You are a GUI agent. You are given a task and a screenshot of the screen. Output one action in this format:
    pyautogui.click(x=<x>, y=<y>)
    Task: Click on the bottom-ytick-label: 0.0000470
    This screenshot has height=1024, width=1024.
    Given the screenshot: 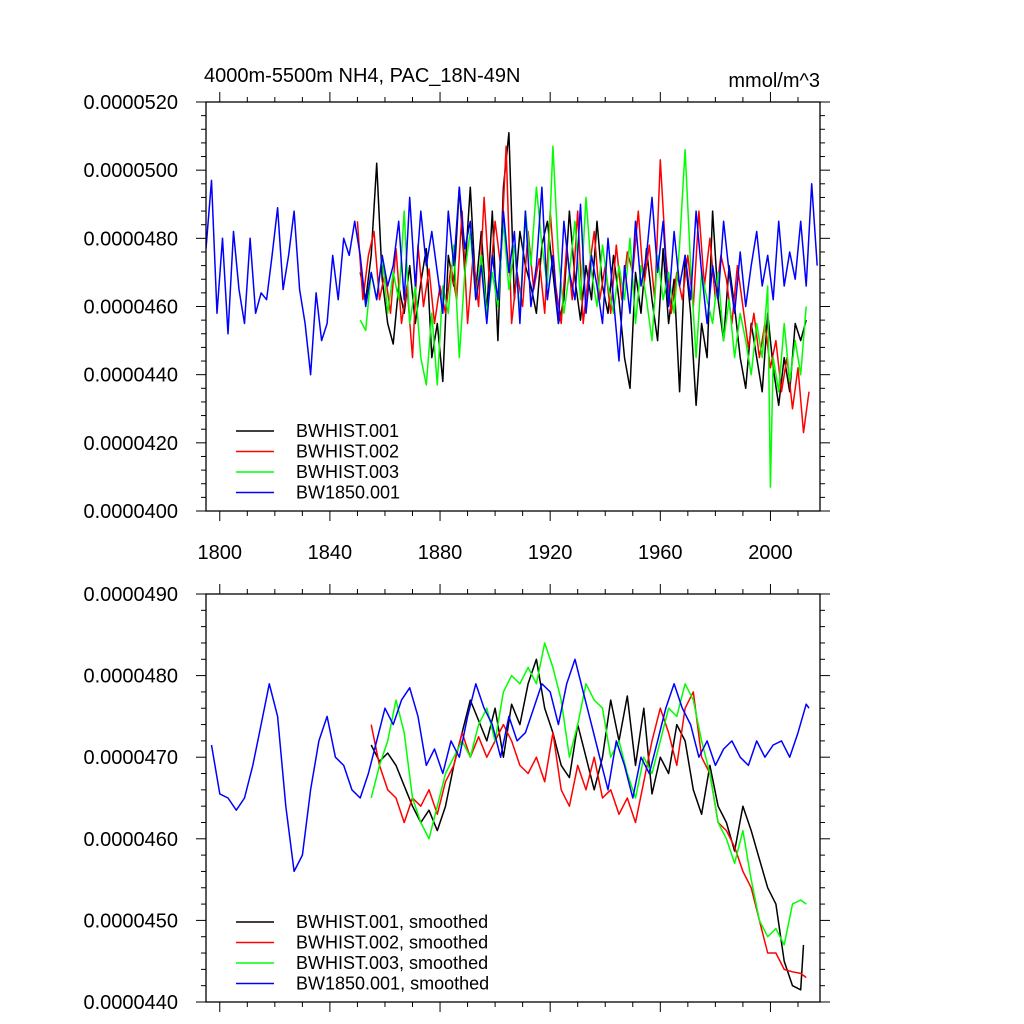 What is the action you would take?
    pyautogui.click(x=130, y=758)
    